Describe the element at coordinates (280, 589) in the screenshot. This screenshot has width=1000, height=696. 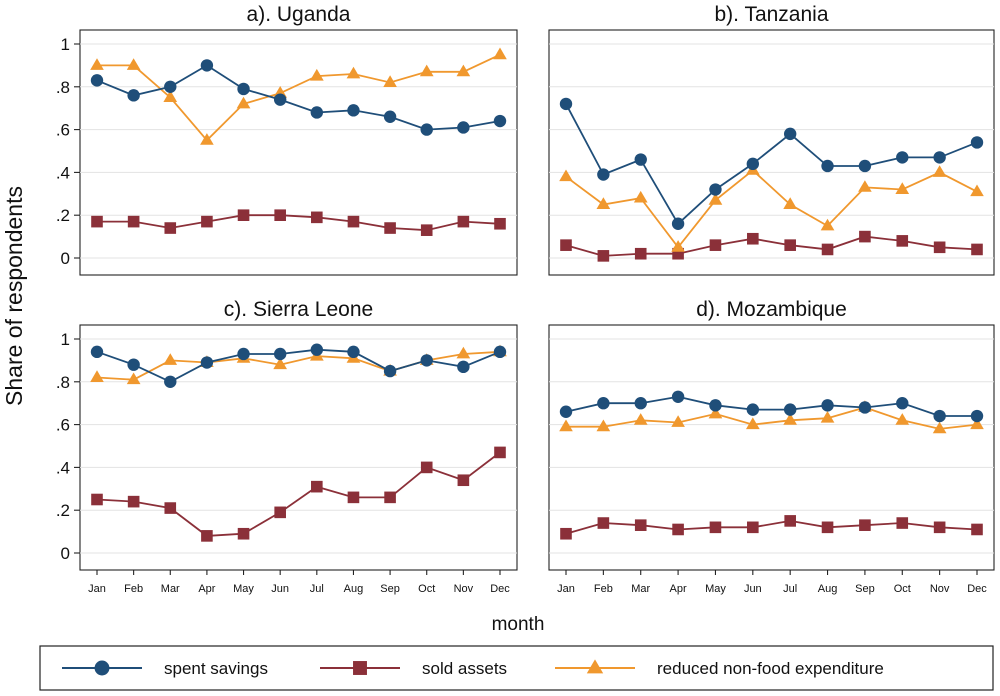
I see `x-tick-label: Jun` at that location.